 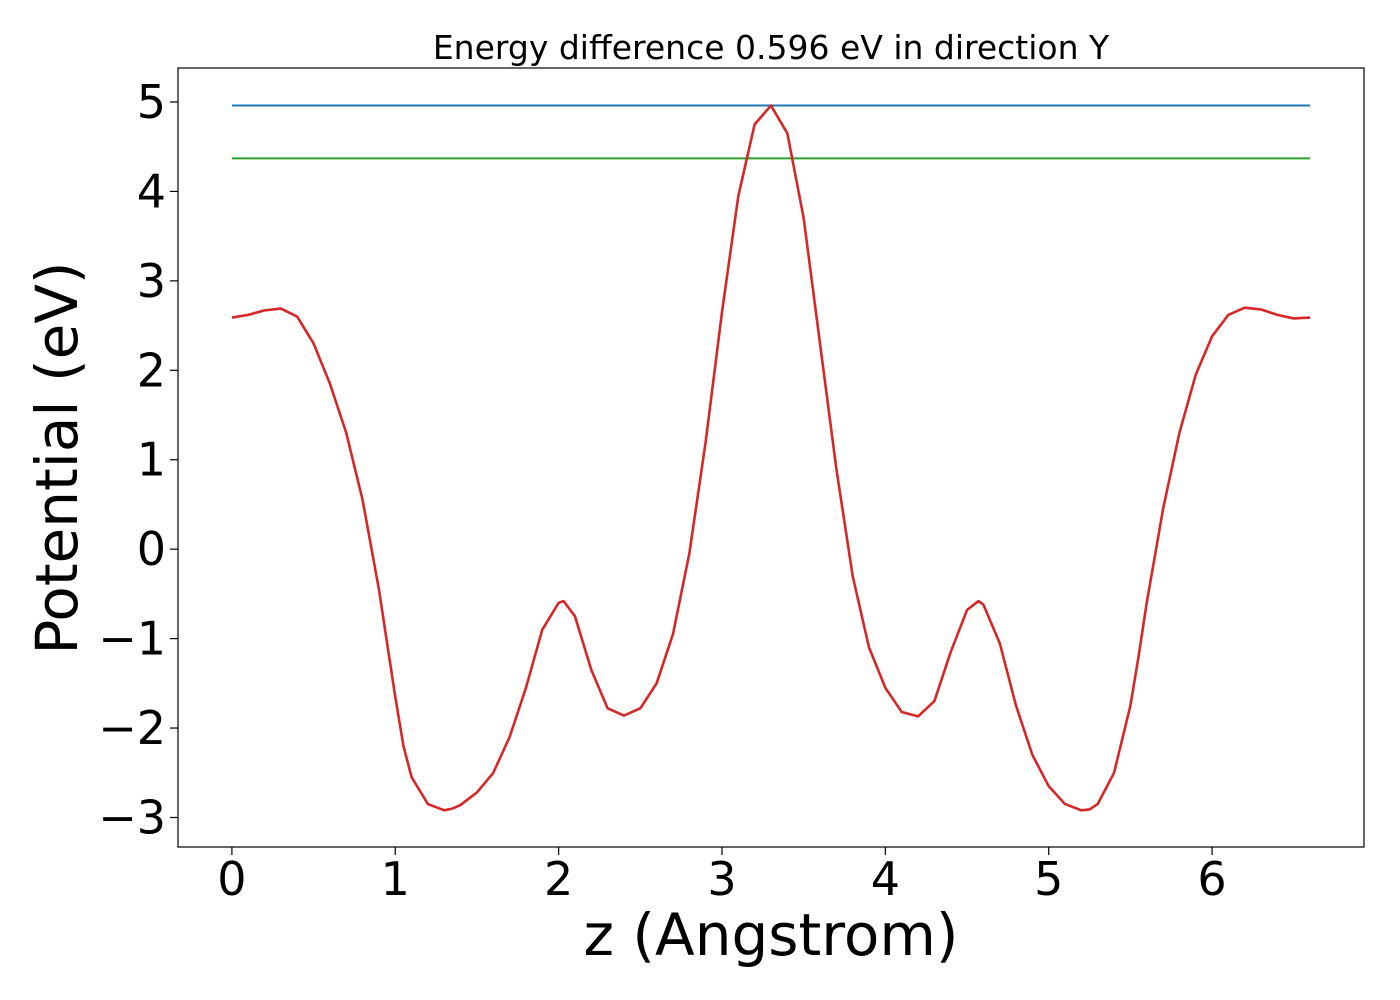 What do you see at coordinates (151, 370) in the screenshot?
I see `y-tick-label: 2` at bounding box center [151, 370].